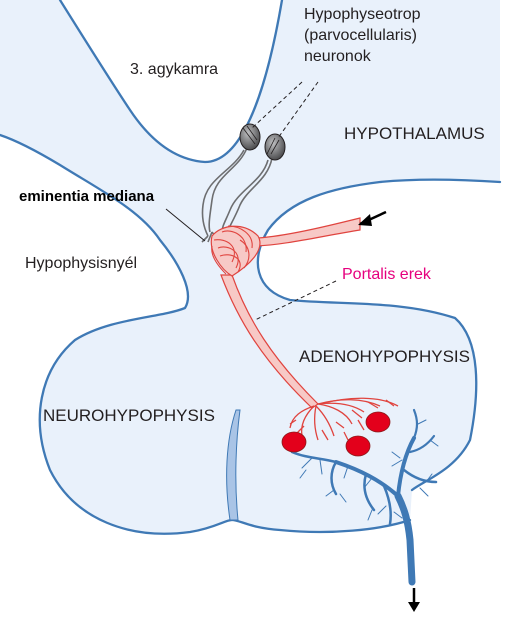  I want to click on hypophyseotrop-line1: Hypophyseotrop, so click(362, 14).